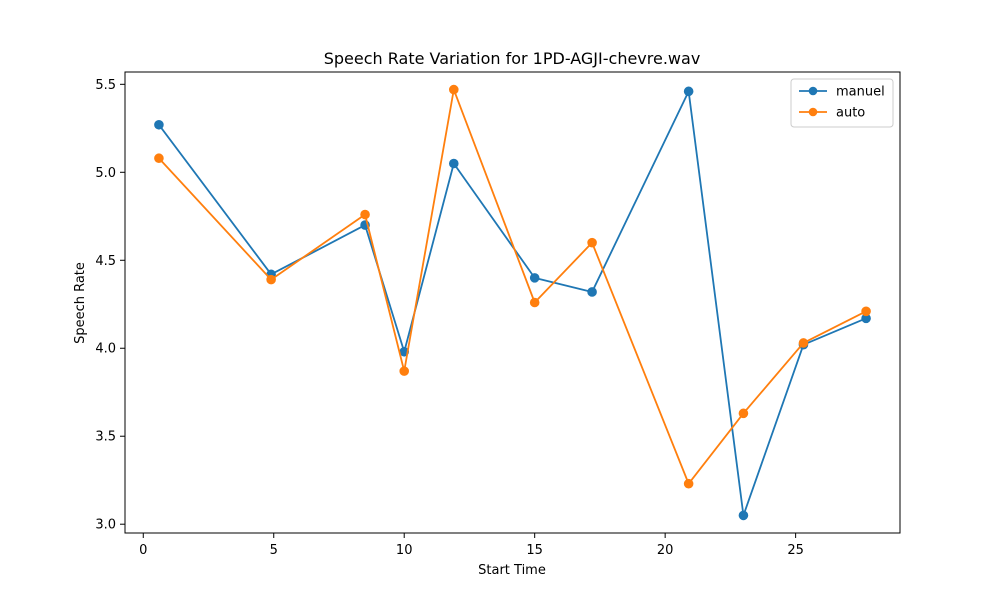  I want to click on x-tick-label: 20, so click(665, 550).